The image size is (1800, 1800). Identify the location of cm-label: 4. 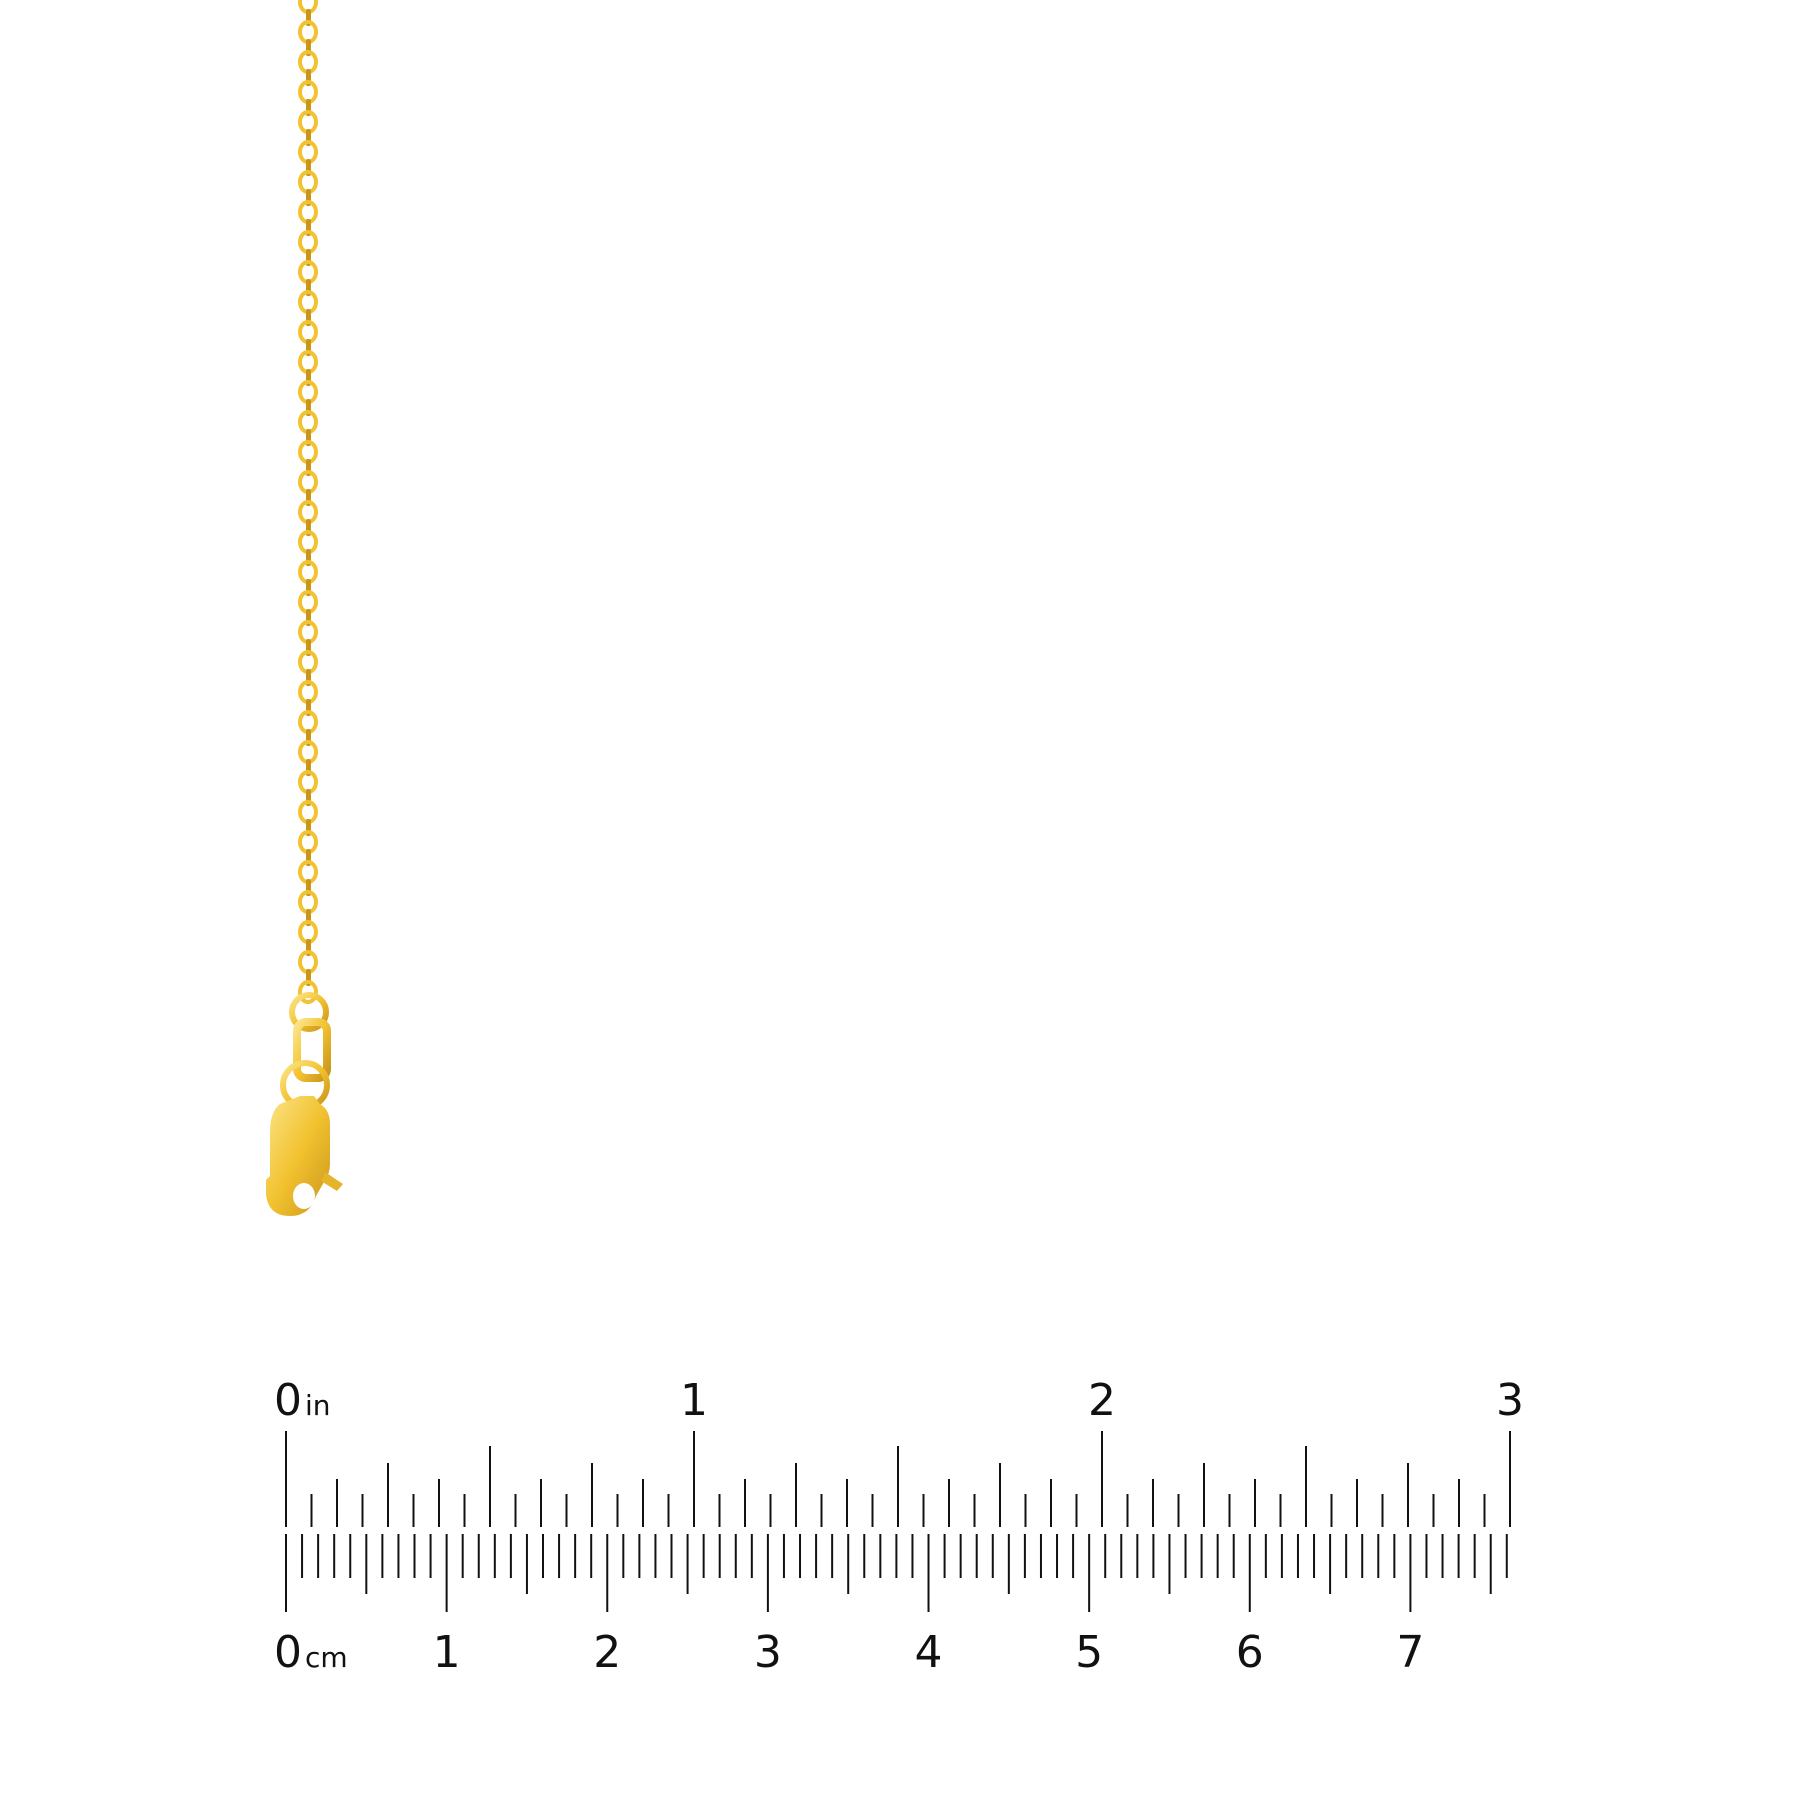
(929, 1652).